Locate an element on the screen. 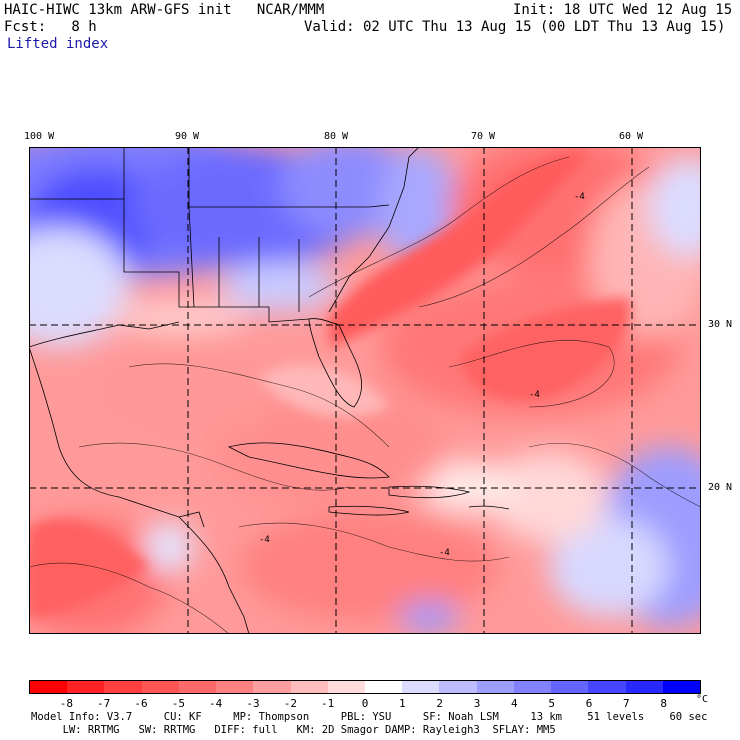 The width and height of the screenshot is (740, 740). color-scale-tick: -1 is located at coordinates (328, 703).